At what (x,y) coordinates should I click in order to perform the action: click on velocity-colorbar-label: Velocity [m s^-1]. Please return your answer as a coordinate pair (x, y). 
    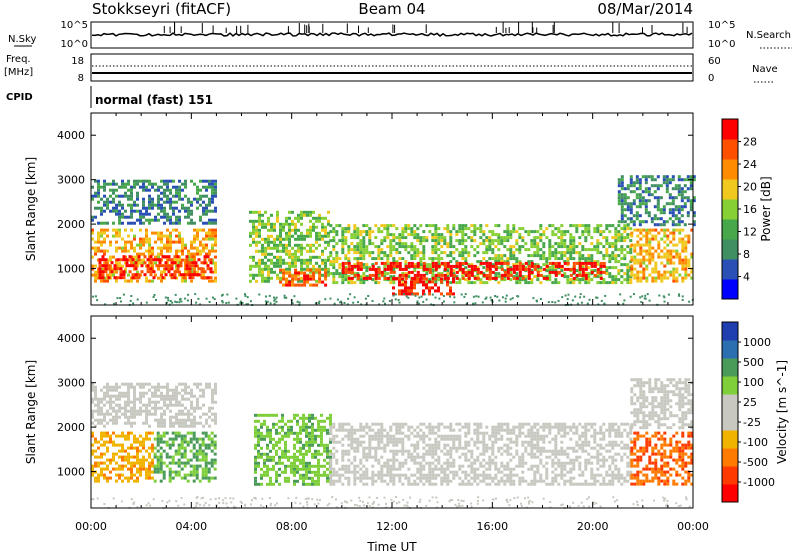
    Looking at the image, I should click on (782, 412).